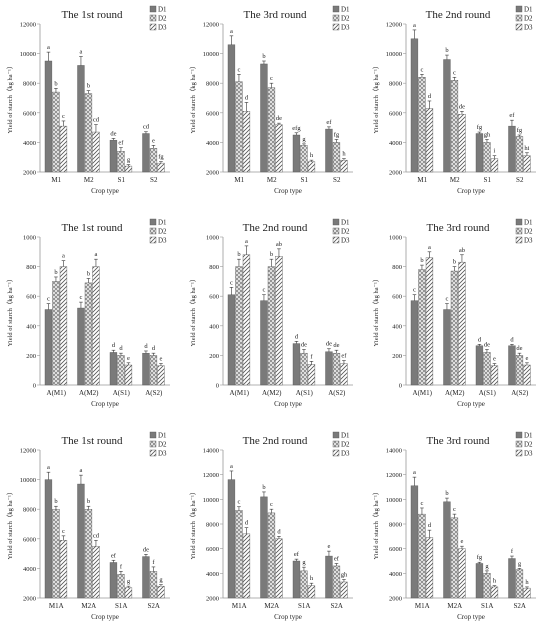 The height and width of the screenshot is (644, 550). What do you see at coordinates (487, 134) in the screenshot?
I see `significance-letter: gh` at bounding box center [487, 134].